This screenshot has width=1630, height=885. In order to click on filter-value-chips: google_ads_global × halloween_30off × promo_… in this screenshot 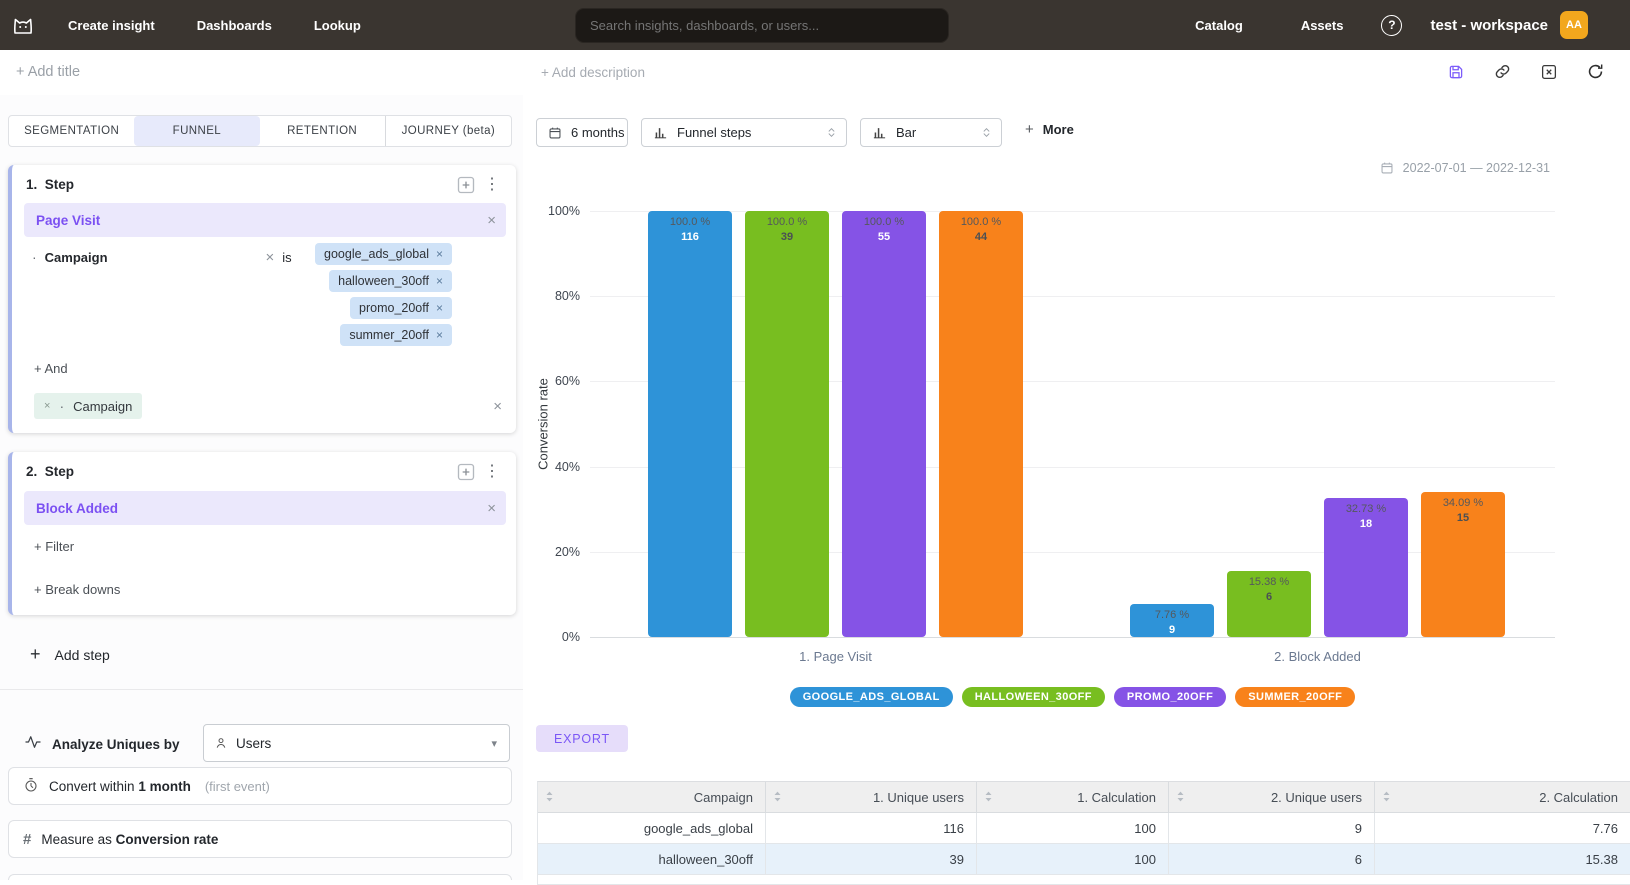, I will do `click(383, 294)`.